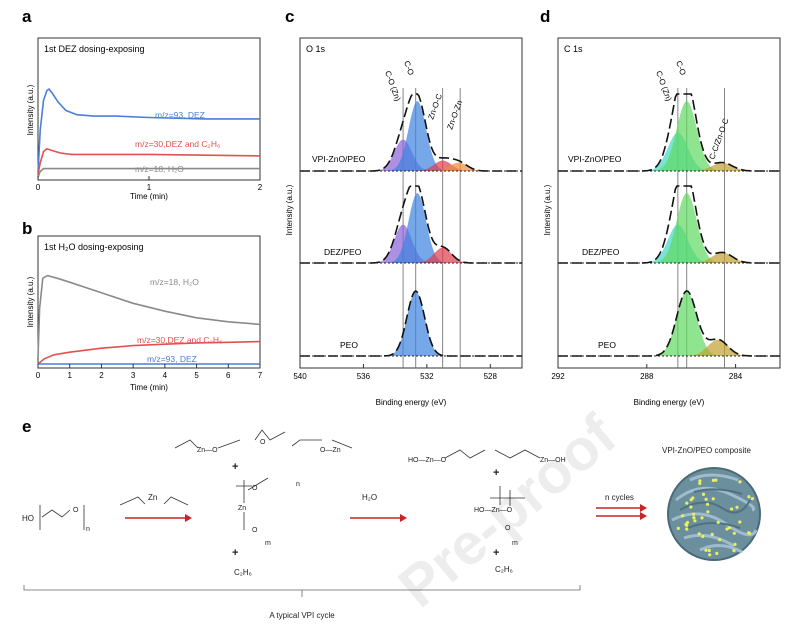 This screenshot has height=637, width=800. Describe the element at coordinates (496, 553) in the screenshot. I see `plus-4: +` at that location.